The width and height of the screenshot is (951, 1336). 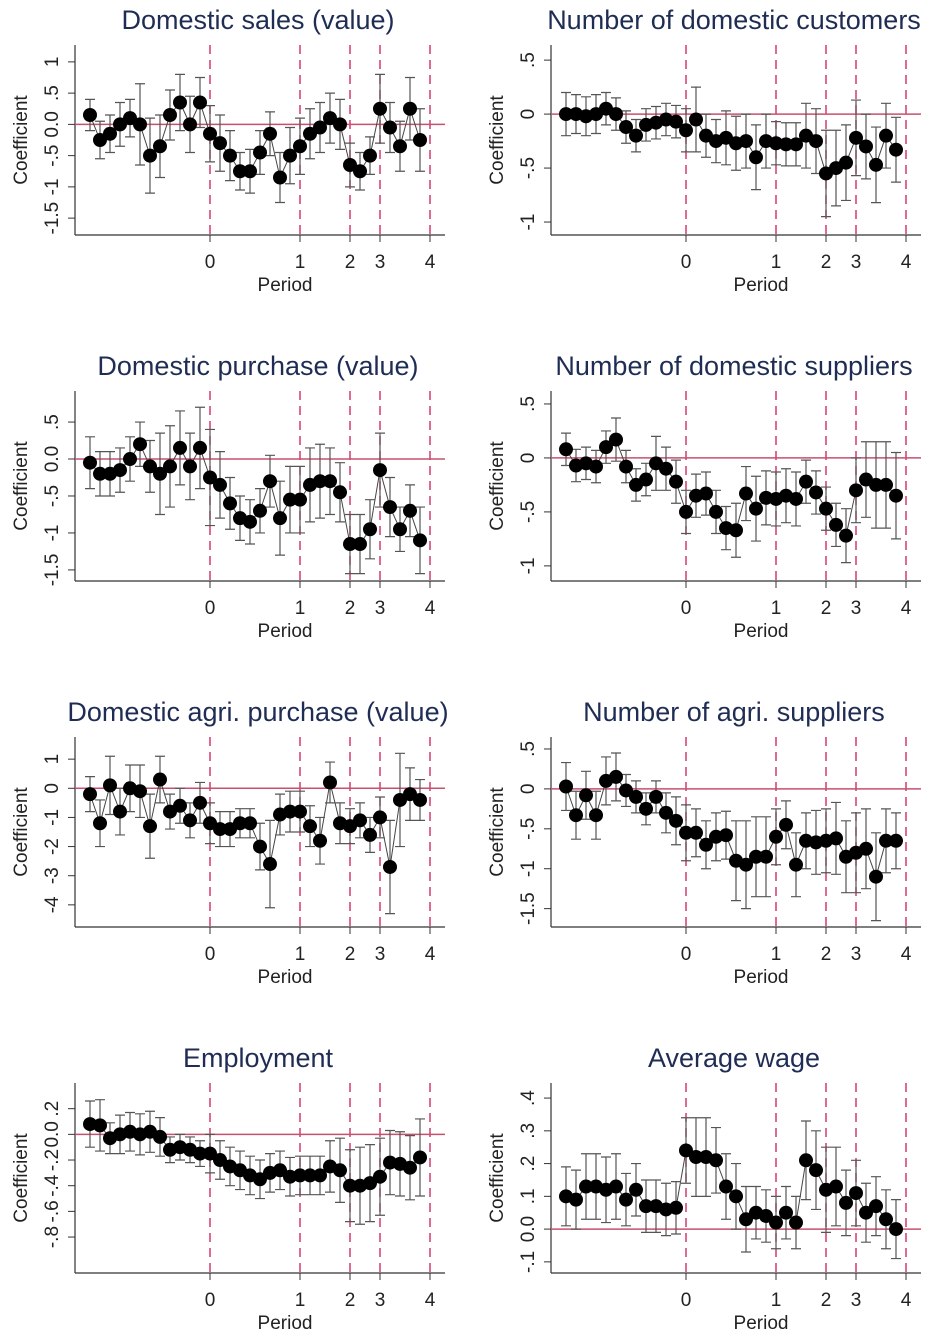 What do you see at coordinates (52, 62) in the screenshot?
I see `y-tick-label: 1` at bounding box center [52, 62].